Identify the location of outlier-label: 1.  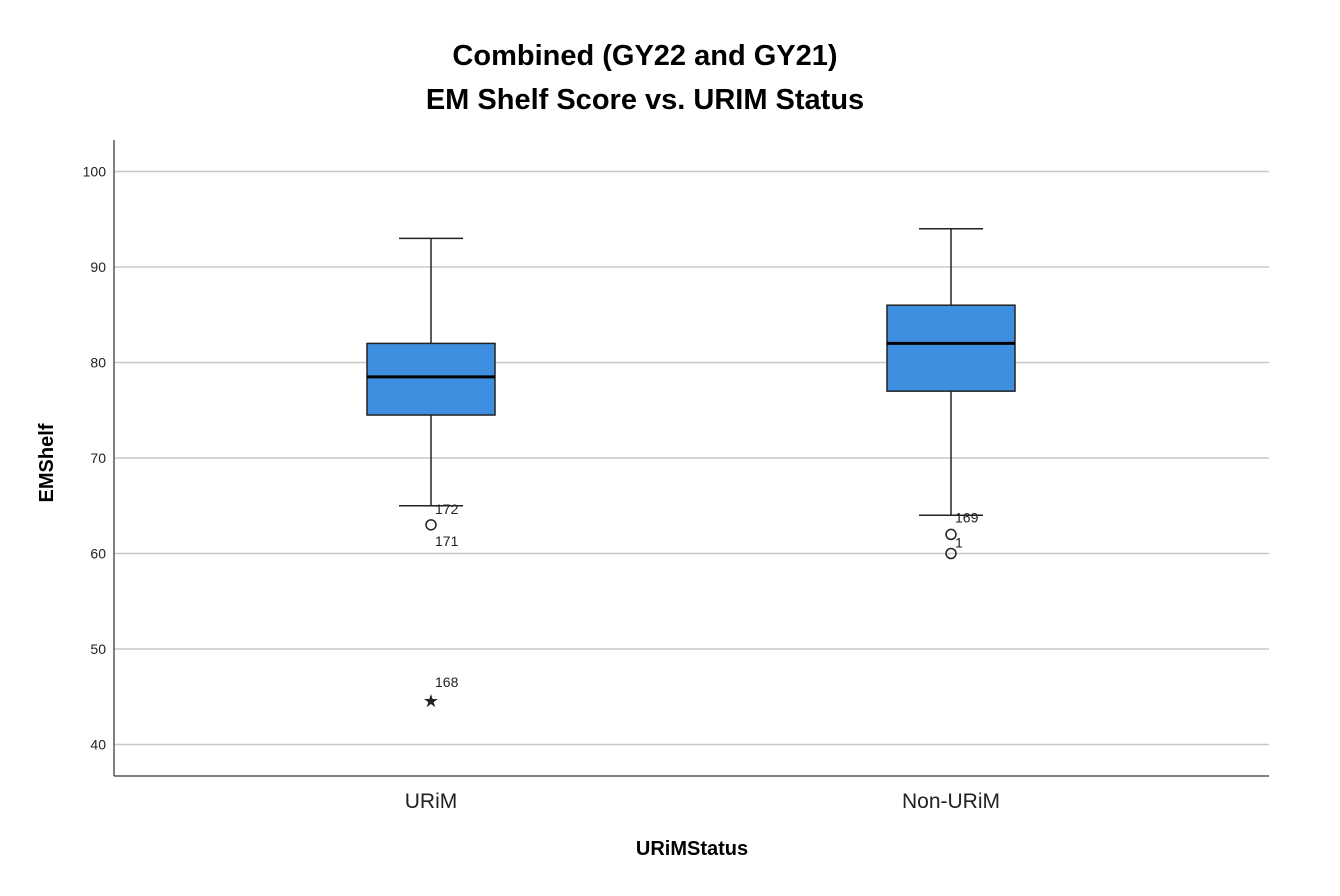
(959, 543).